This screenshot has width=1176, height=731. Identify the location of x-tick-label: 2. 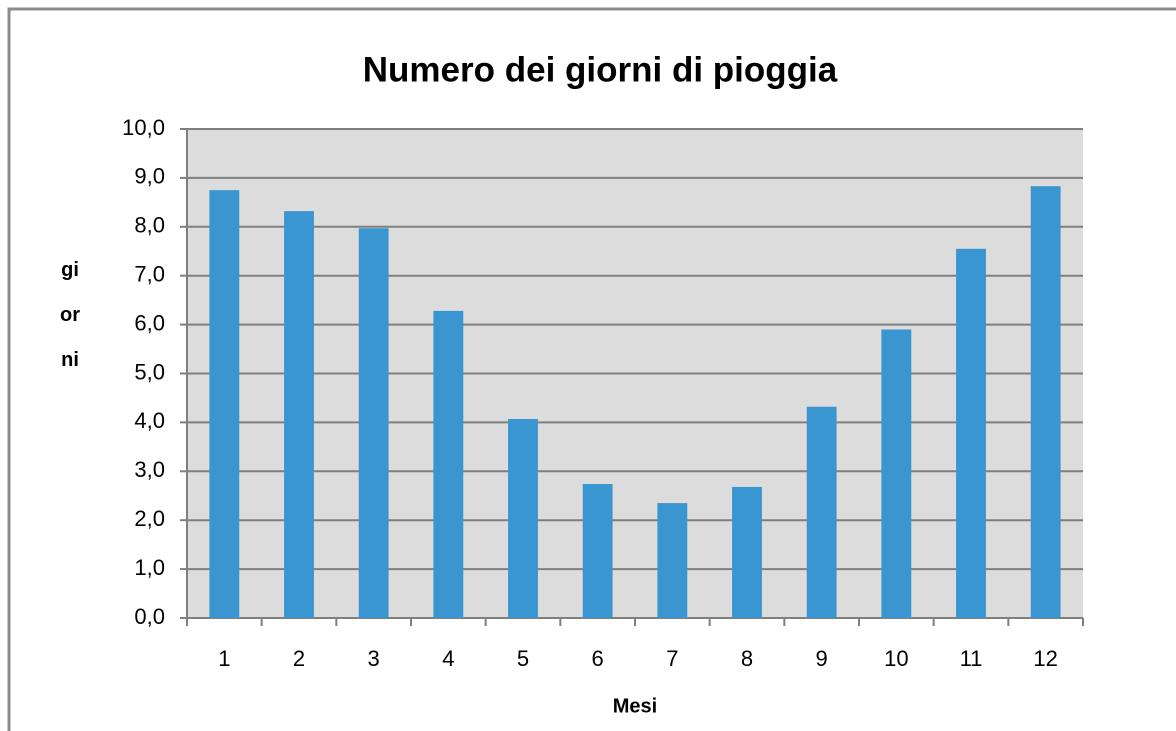
(299, 658).